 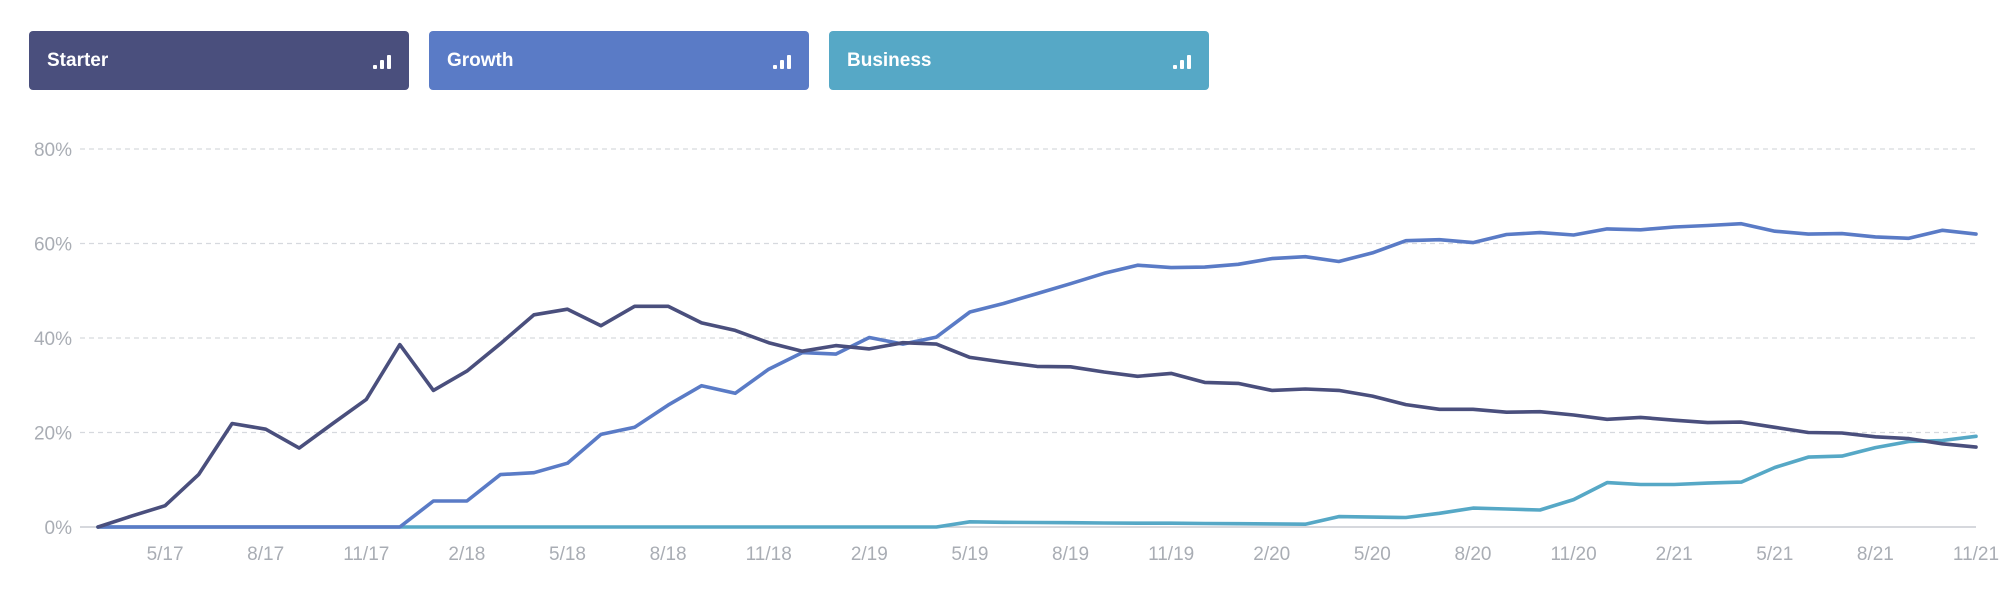 I want to click on y-tick-label: 40%, so click(x=53, y=339).